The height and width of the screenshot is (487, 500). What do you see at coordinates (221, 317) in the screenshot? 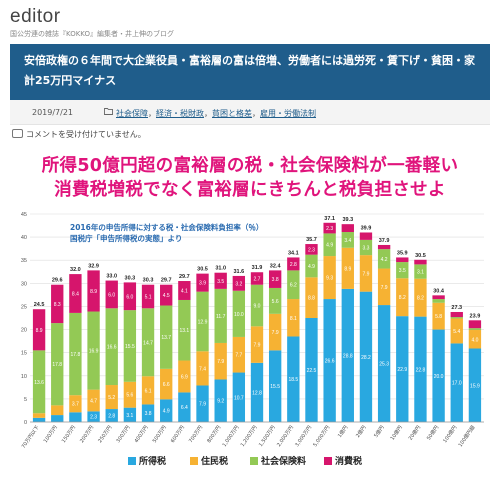
I see `bar-value-label: 11.7` at bounding box center [221, 317].